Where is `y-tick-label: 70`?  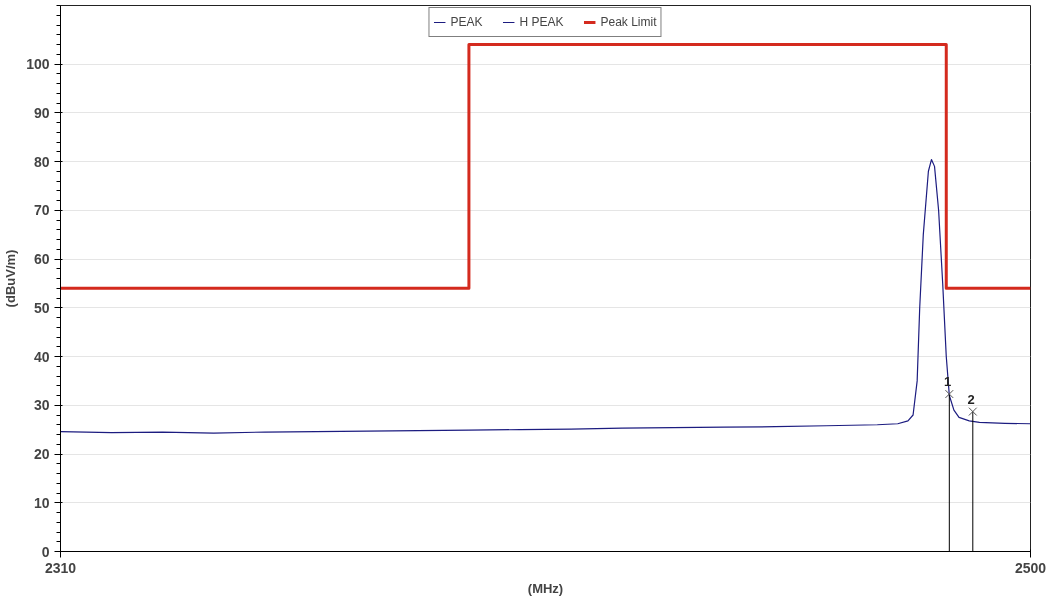
y-tick-label: 70 is located at coordinates (41, 210).